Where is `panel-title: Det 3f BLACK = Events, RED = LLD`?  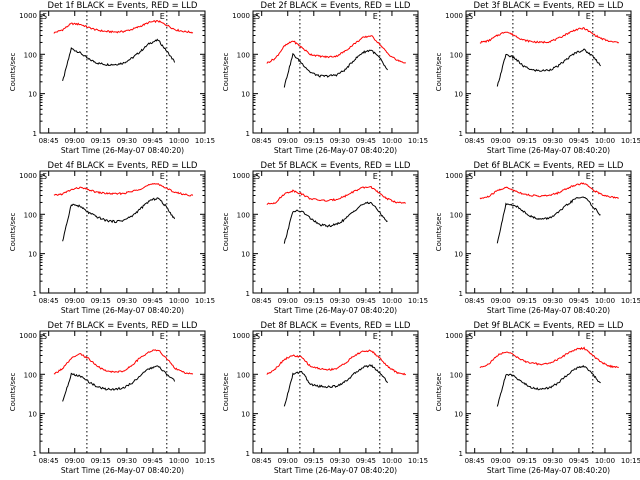
panel-title: Det 3f BLACK = Events, RED = LLD is located at coordinates (549, 6).